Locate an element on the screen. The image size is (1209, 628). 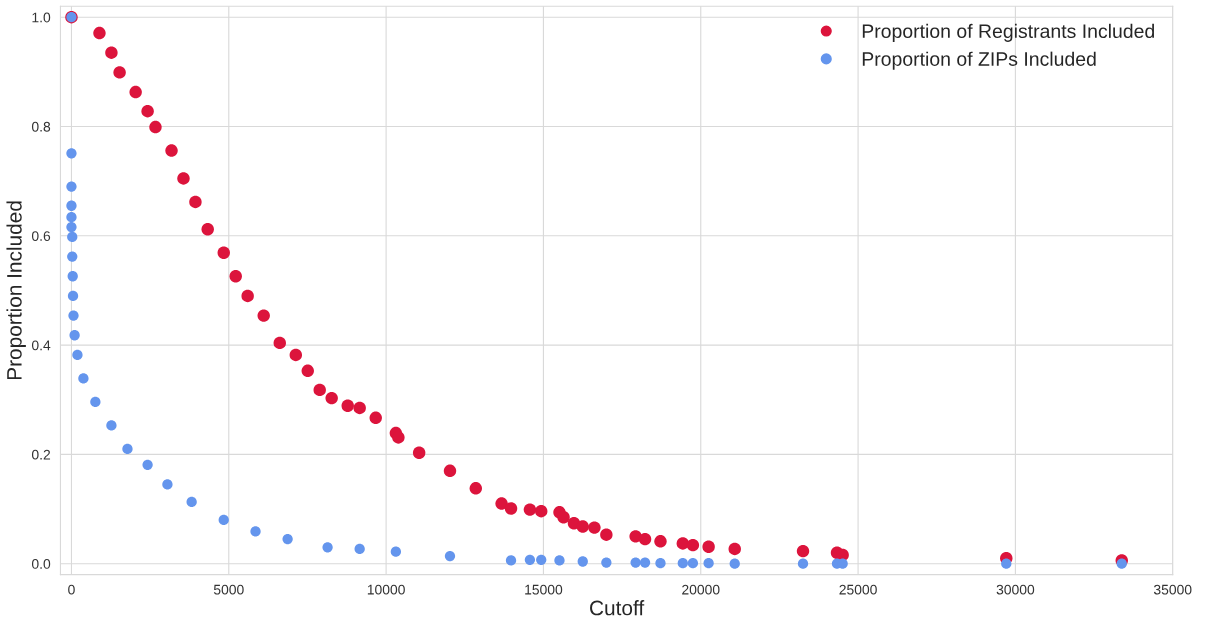
x-tick-label: 20000 is located at coordinates (701, 589).